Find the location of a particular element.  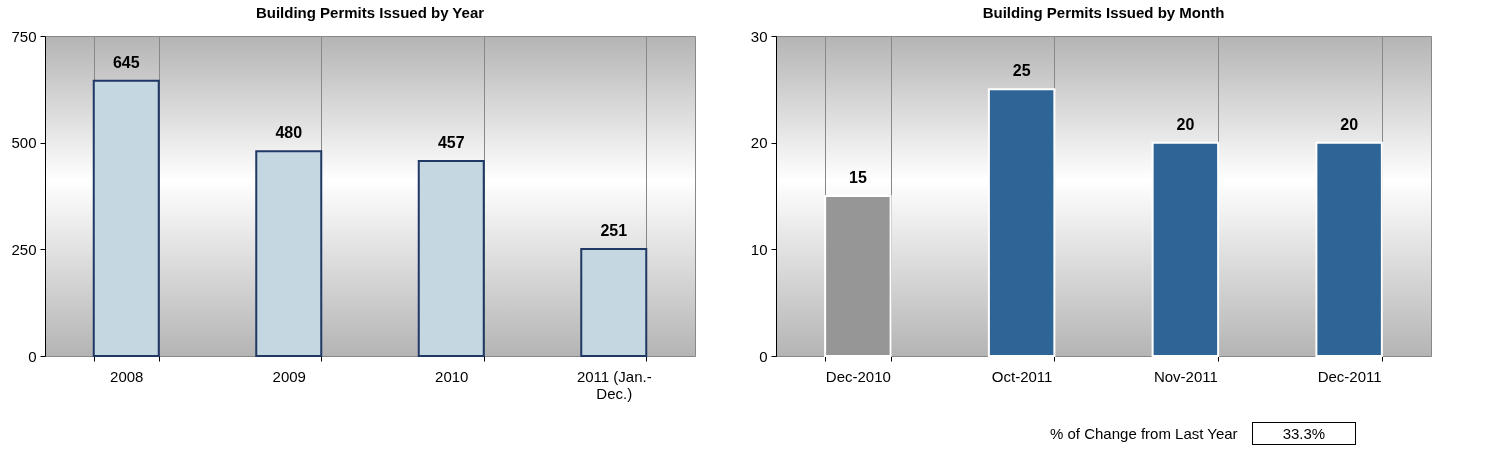

data-label: 457 is located at coordinates (451, 143).